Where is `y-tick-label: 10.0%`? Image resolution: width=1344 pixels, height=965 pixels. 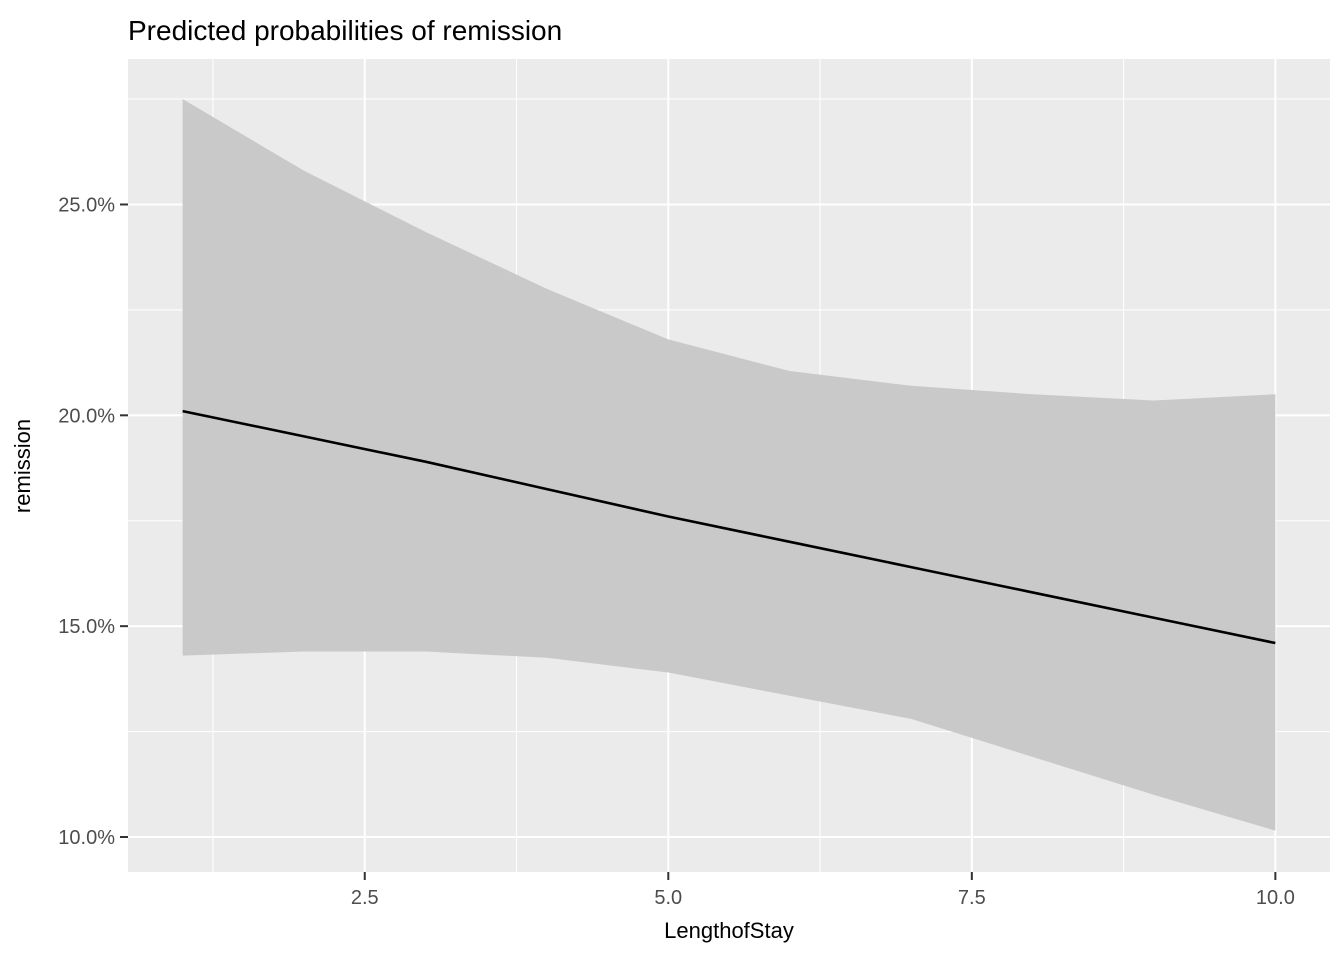
y-tick-label: 10.0% is located at coordinates (86, 838).